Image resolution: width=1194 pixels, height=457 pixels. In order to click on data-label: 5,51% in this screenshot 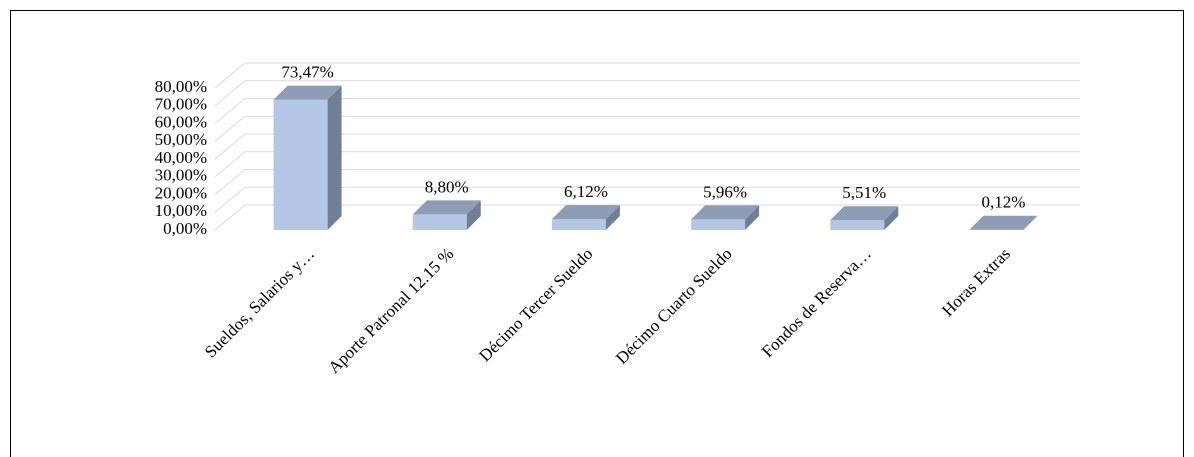, I will do `click(864, 192)`.